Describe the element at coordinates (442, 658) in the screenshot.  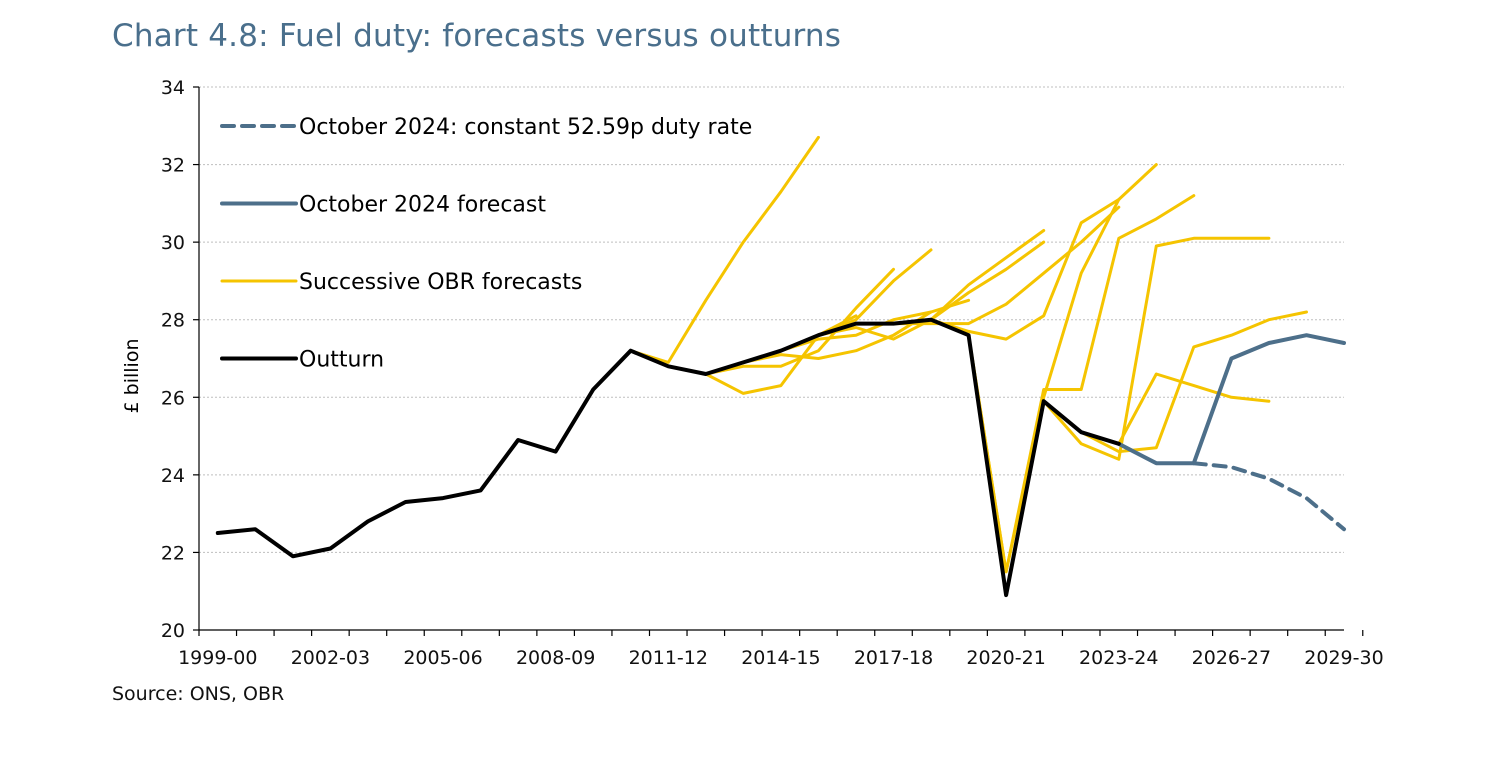
I see `x-tick-label: 2005-06` at that location.